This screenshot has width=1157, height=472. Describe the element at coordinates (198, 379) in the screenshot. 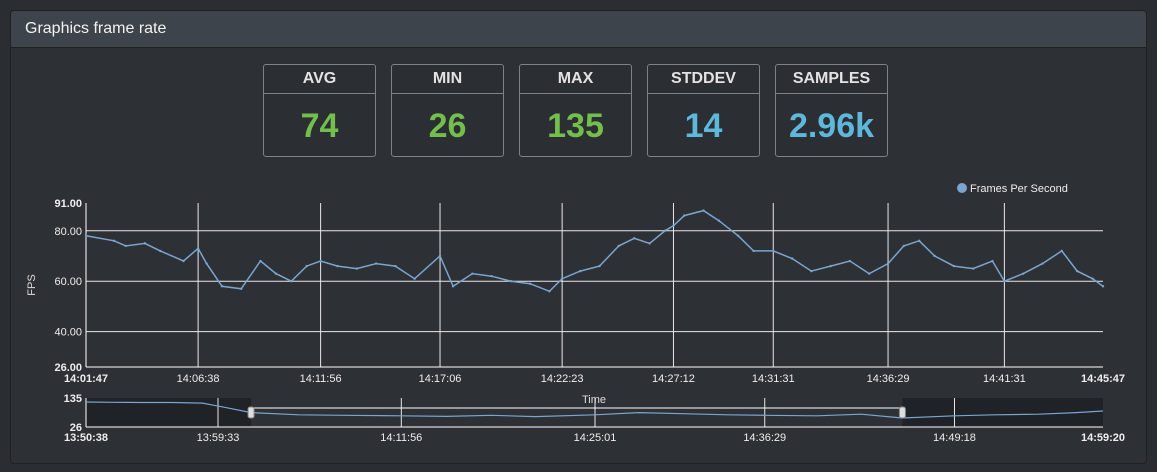

I see `main-x-tick-label: 14:06:38` at that location.